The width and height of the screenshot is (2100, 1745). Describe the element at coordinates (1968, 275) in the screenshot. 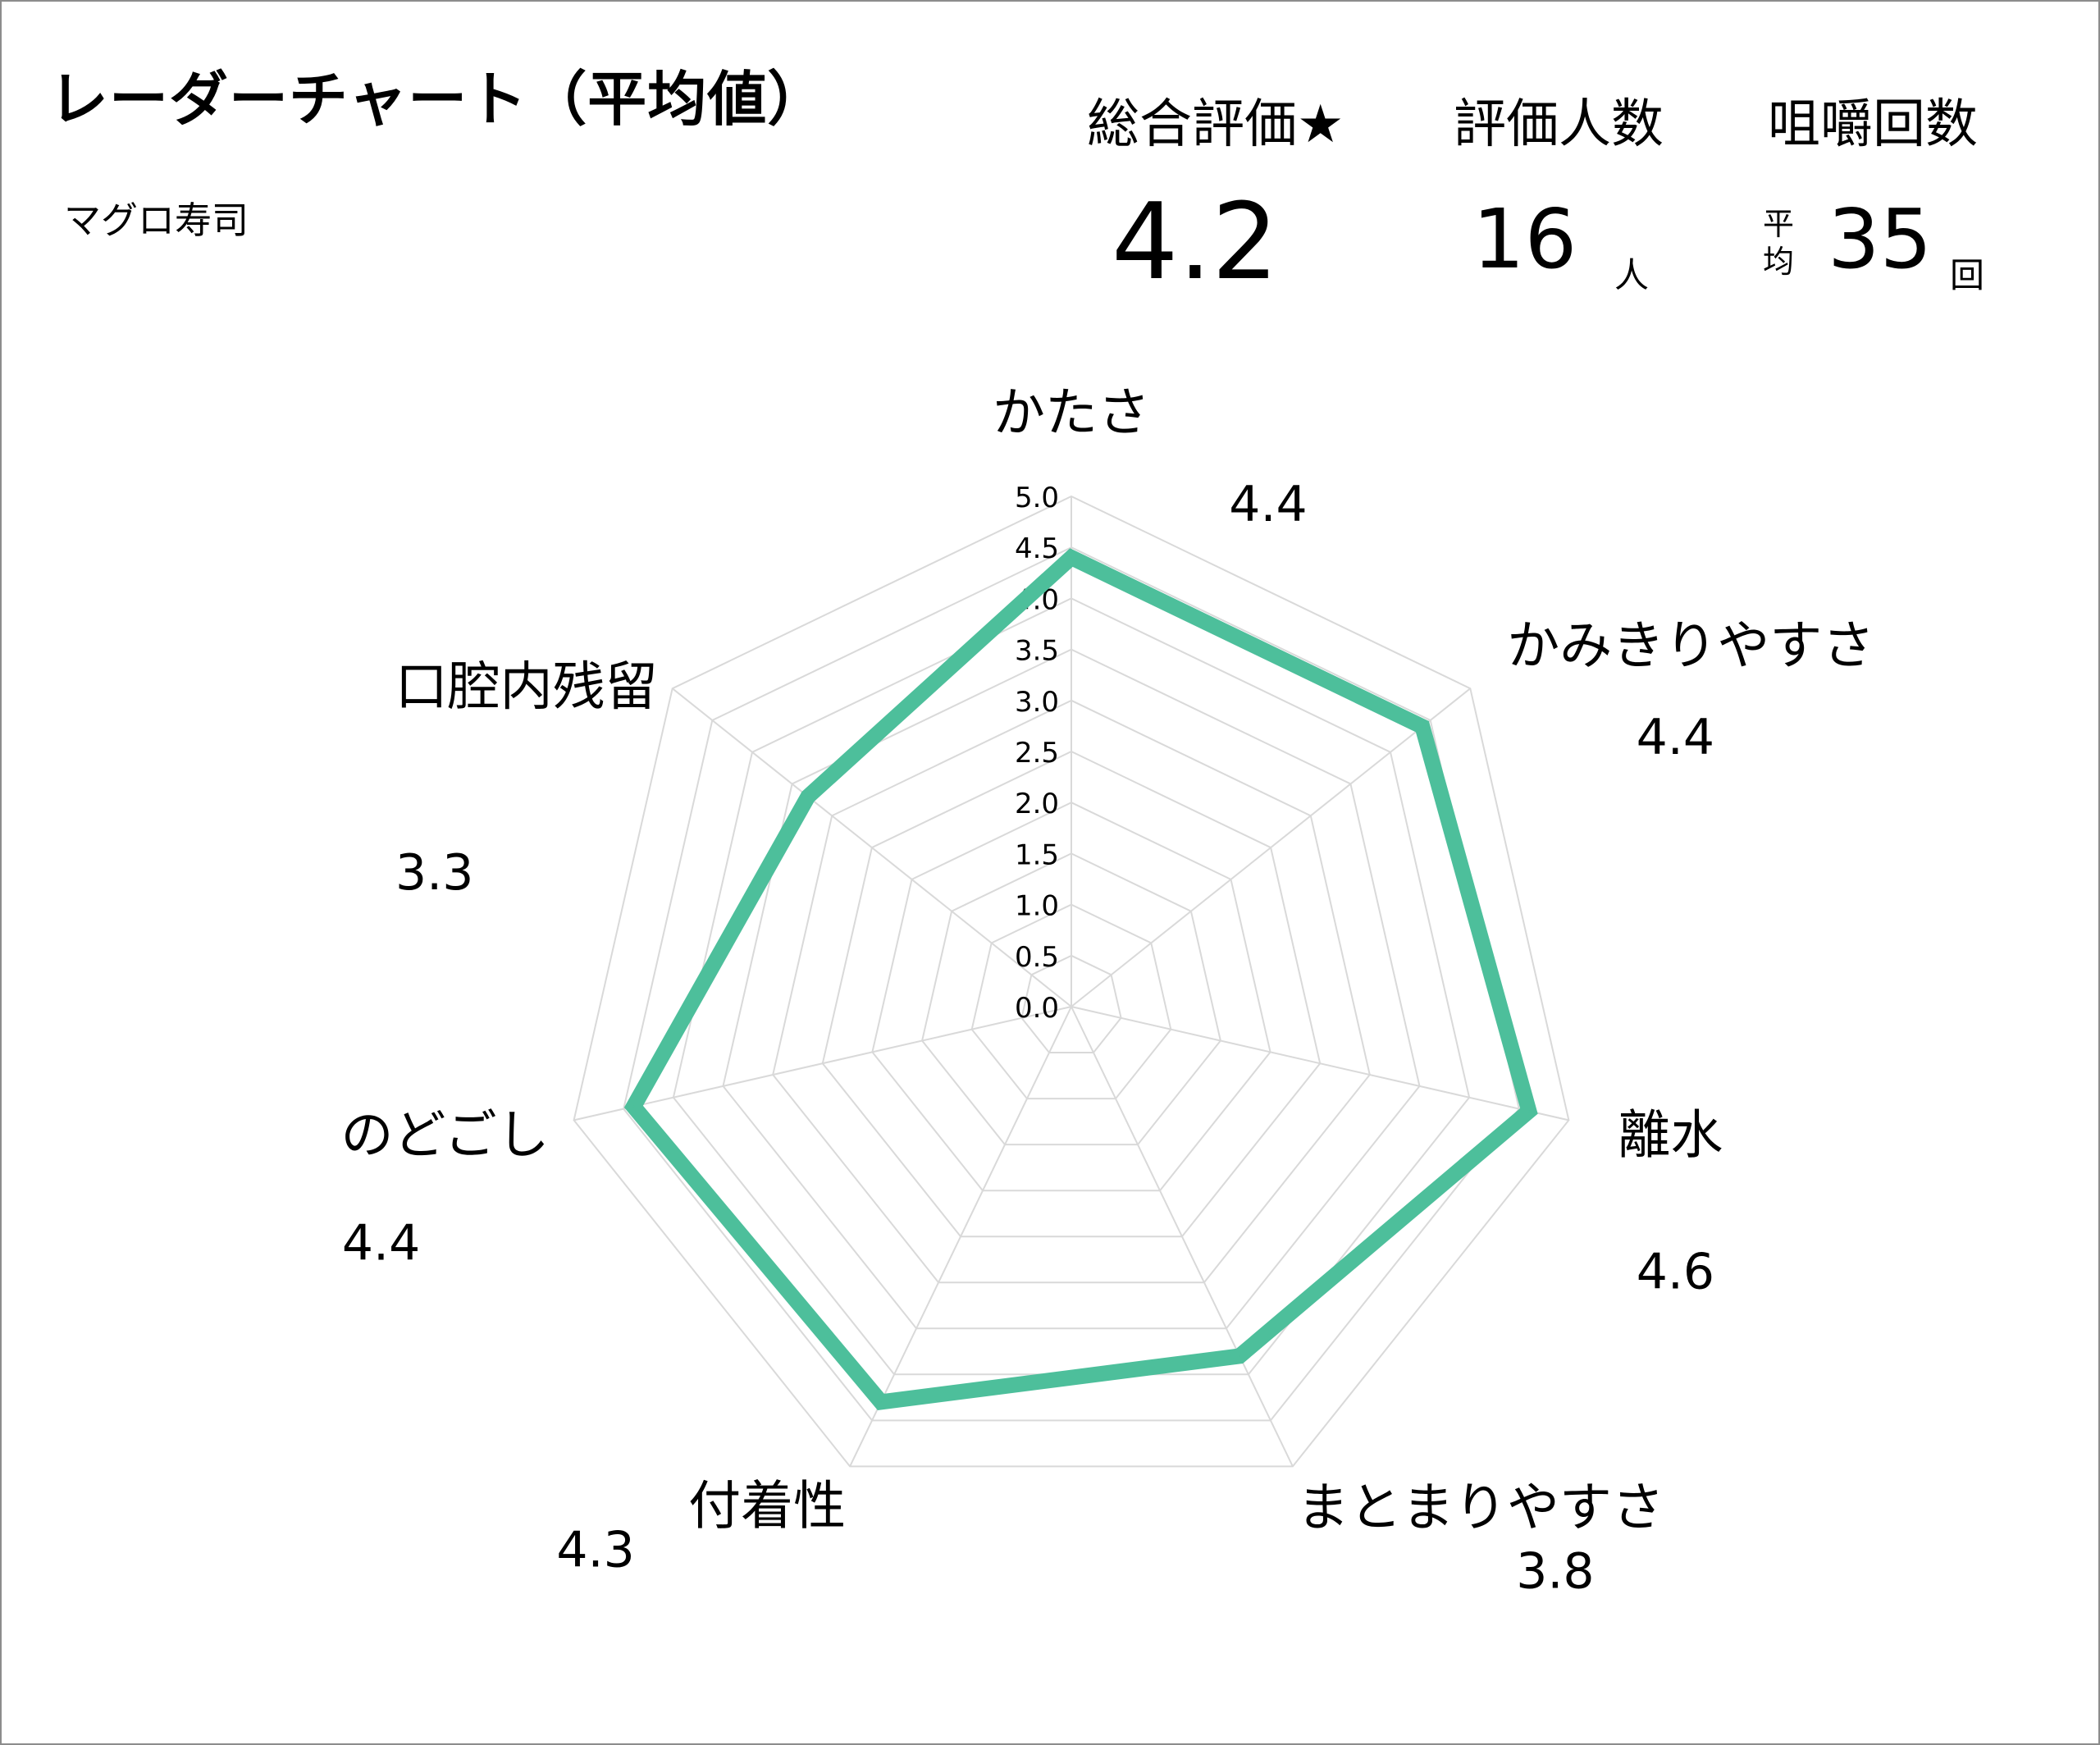

I see `chew-count-unit: 回` at that location.